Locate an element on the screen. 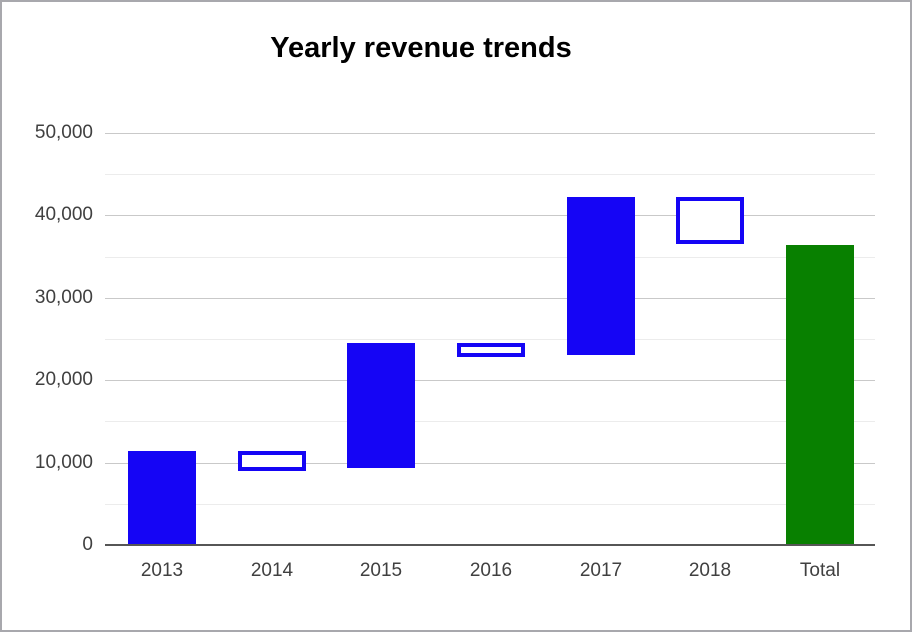 This screenshot has width=912, height=632. waterfall-bar-total is located at coordinates (820, 395).